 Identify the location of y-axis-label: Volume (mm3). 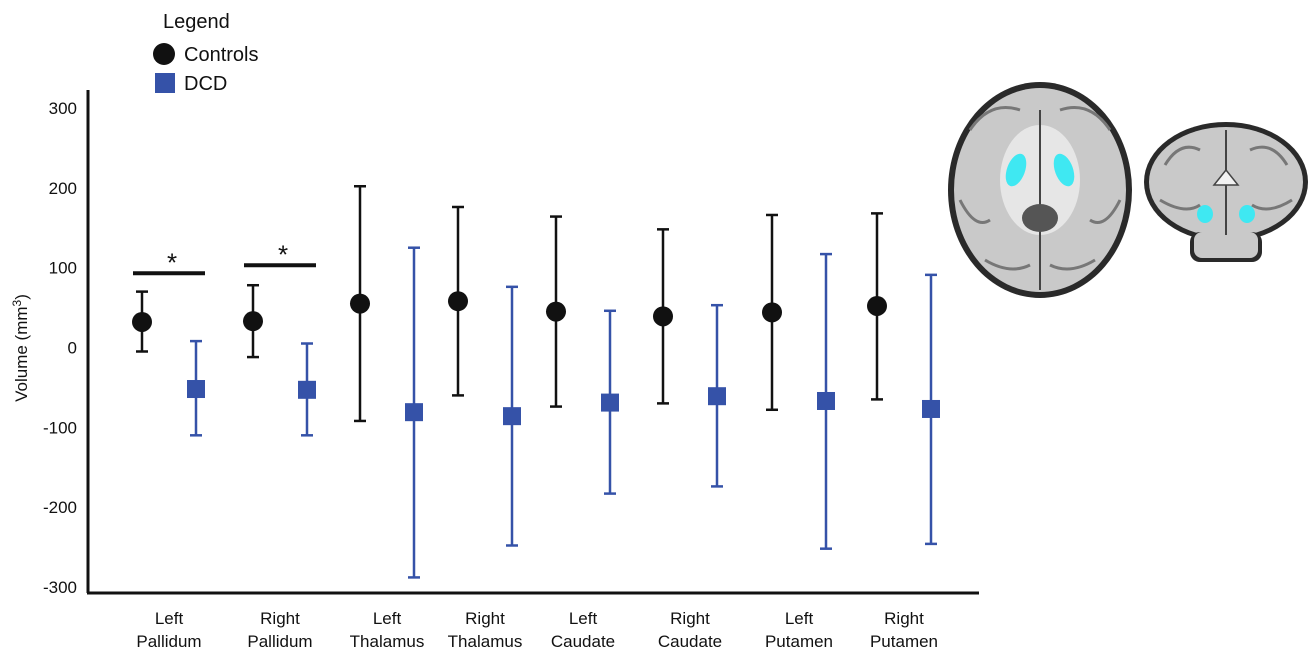
(20, 348).